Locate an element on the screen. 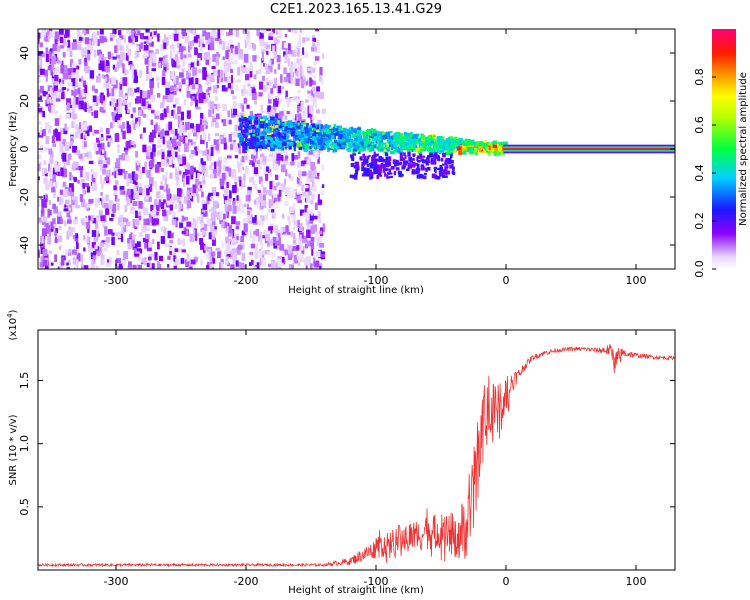 This screenshot has height=600, width=750. y-tick-label: 0 is located at coordinates (24, 149).